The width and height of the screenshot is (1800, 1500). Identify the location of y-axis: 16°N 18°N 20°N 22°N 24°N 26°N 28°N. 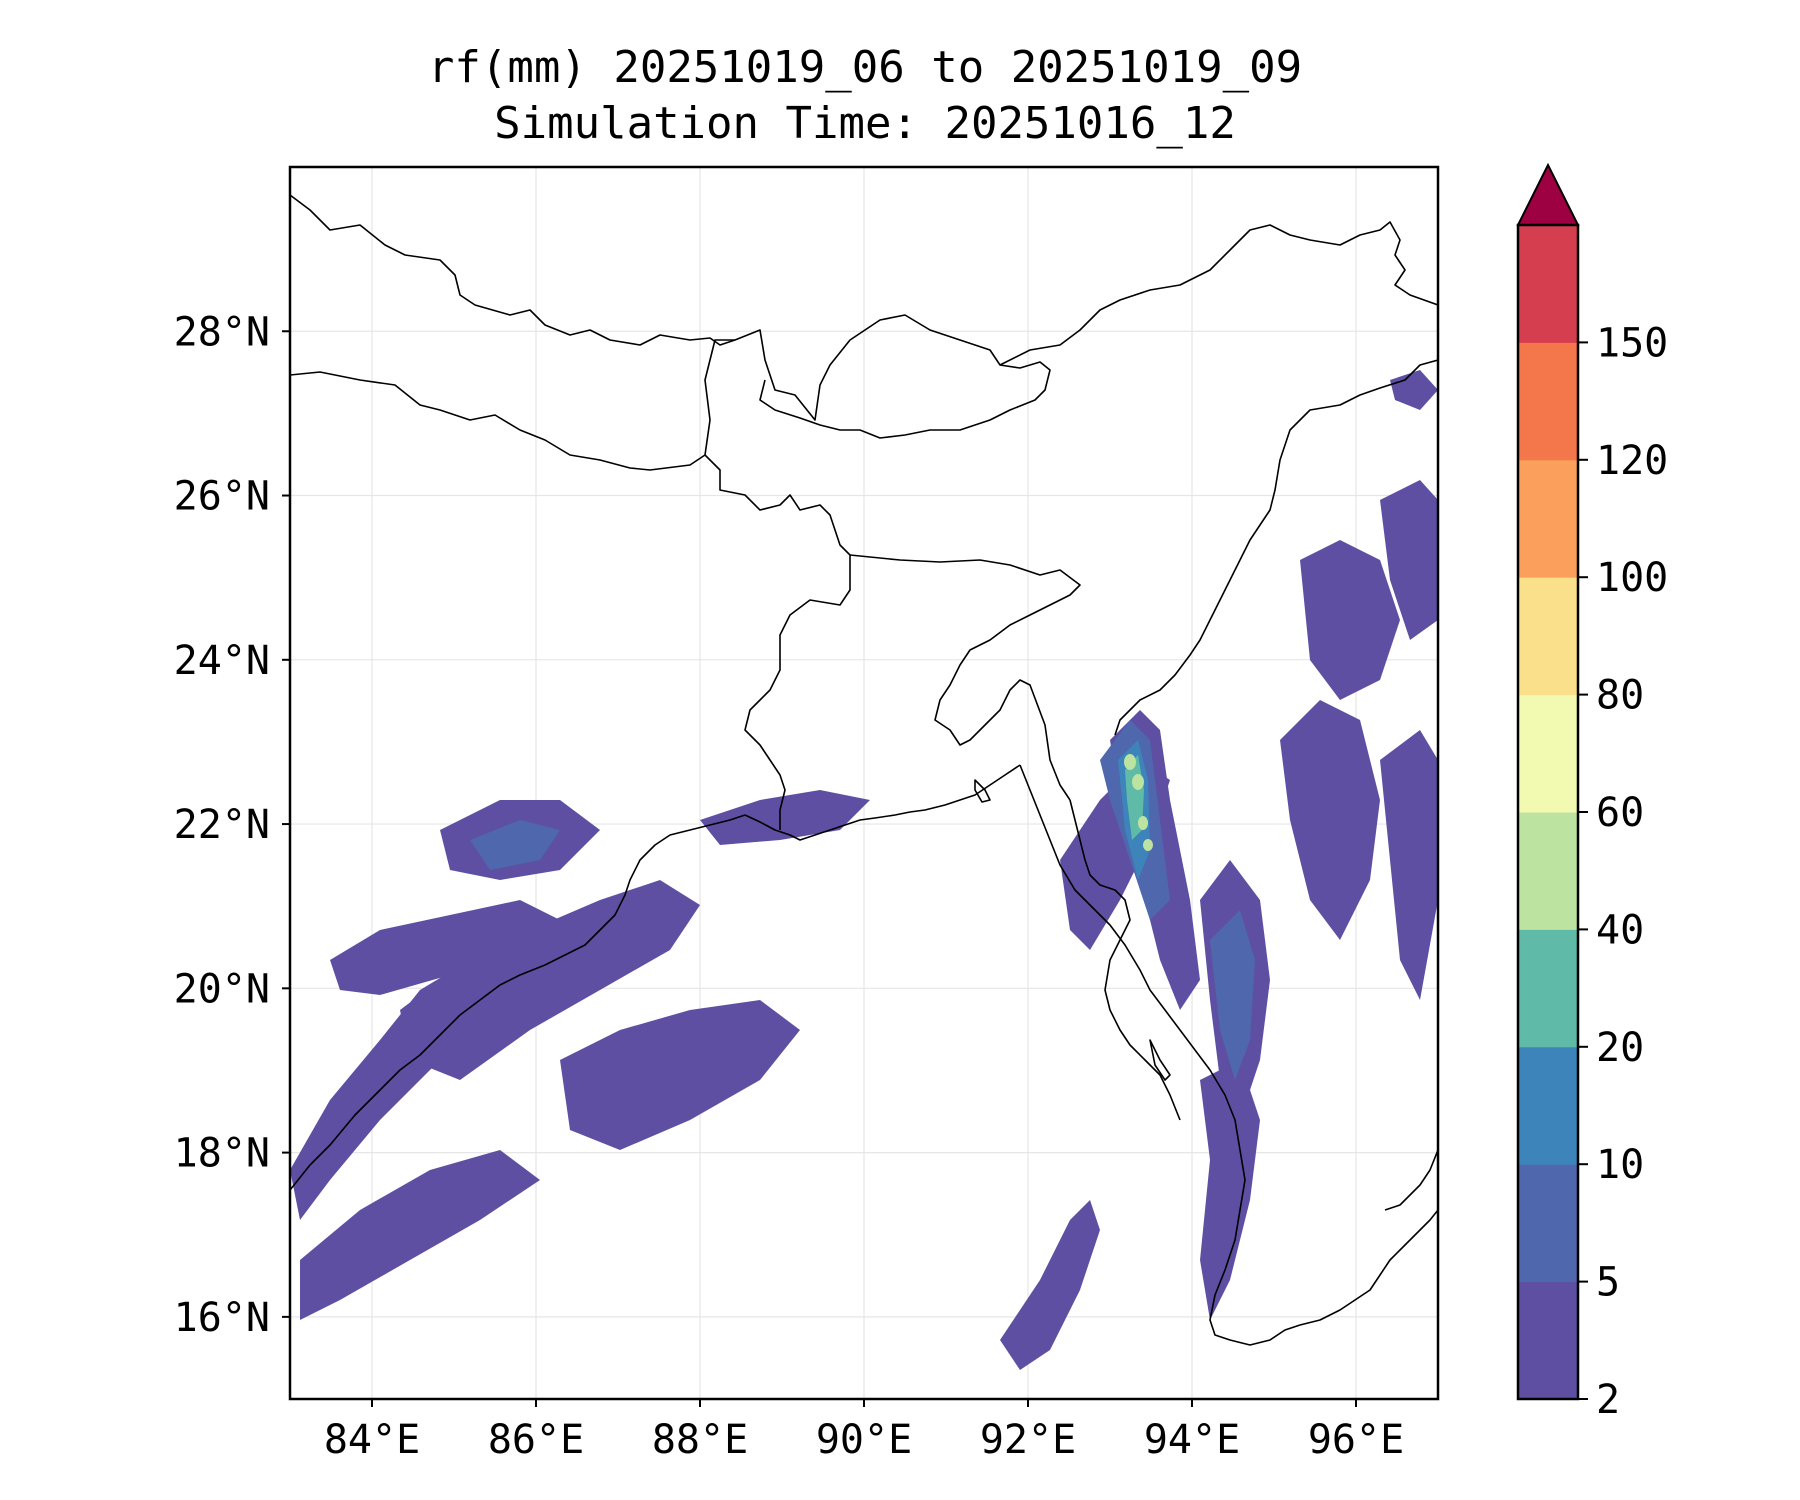
(232, 825).